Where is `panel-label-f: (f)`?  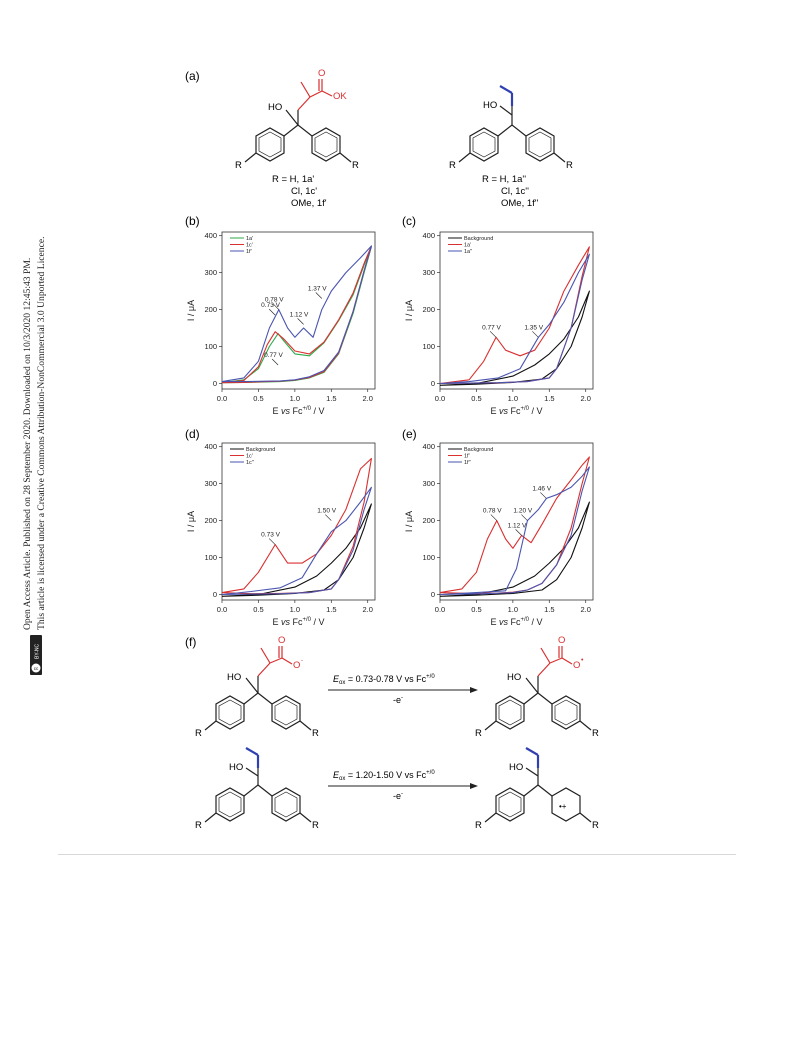
panel-label-f: (f) is located at coordinates (190, 642).